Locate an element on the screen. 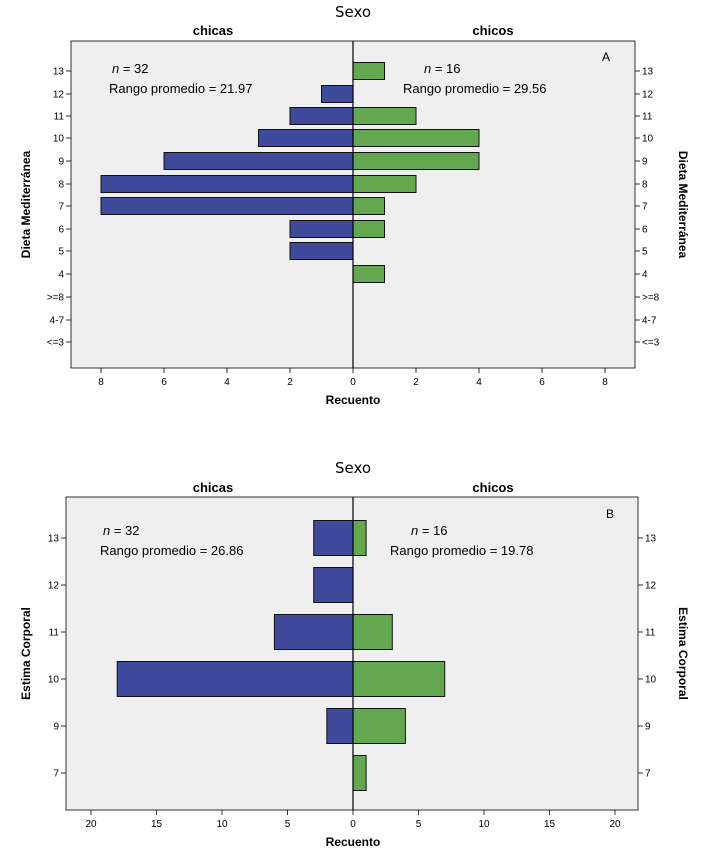 The image size is (709, 858). y-tick-label-right: >=8 is located at coordinates (651, 298).